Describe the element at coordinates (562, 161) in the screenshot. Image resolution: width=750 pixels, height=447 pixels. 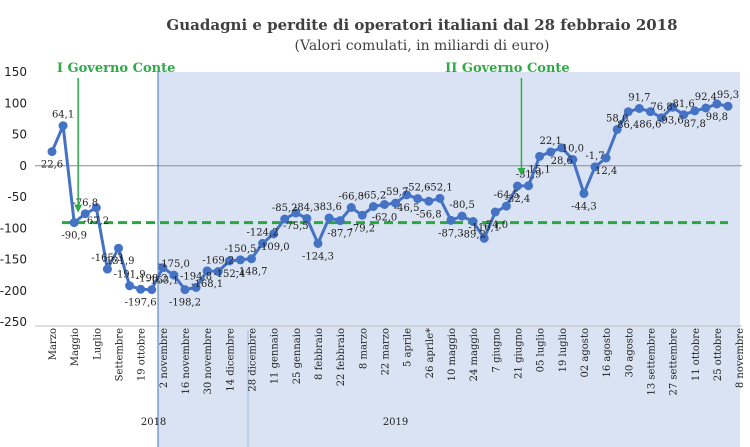
I see `data-label: 28,6` at that location.